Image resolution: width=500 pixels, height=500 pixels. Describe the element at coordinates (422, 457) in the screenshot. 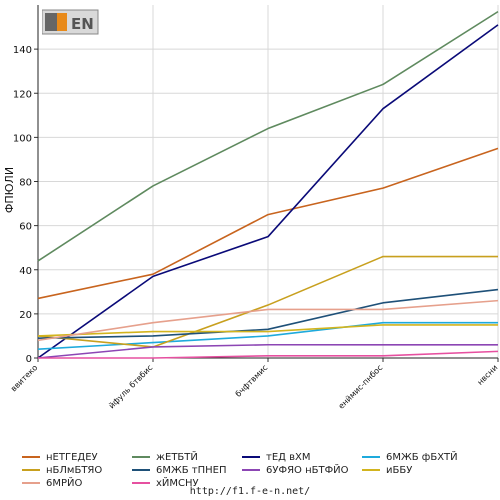

I see `legend-label: 6МЖБ фБХТЙ` at that location.